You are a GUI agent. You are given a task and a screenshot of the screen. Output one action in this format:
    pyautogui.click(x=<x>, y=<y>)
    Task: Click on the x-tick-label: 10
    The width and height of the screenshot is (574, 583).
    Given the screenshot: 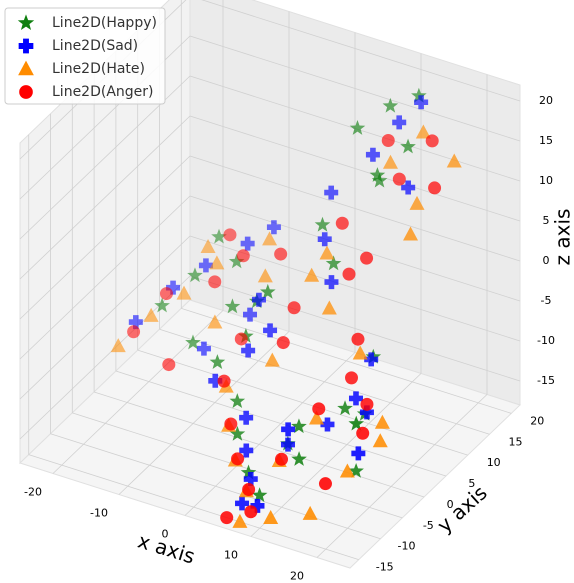 What is the action you would take?
    pyautogui.click(x=231, y=555)
    